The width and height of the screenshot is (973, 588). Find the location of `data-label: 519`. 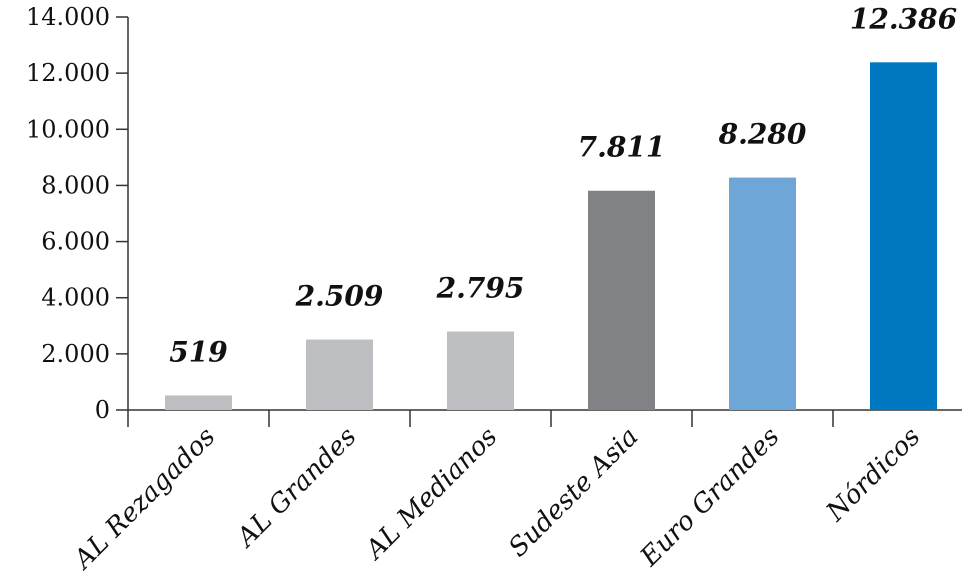

data-label: 519 is located at coordinates (198, 351).